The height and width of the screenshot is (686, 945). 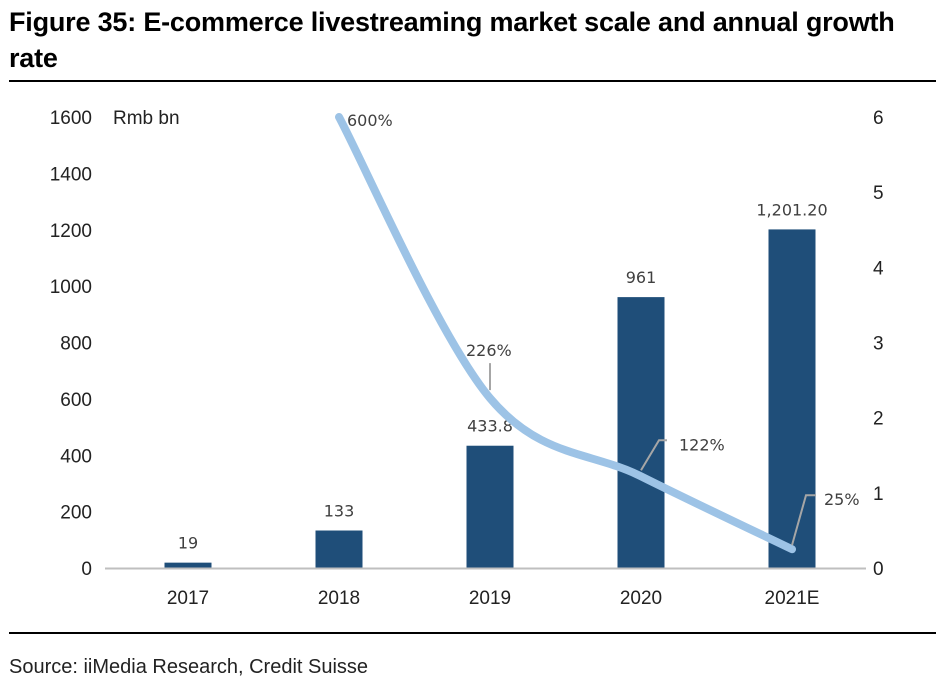 What do you see at coordinates (189, 667) in the screenshot?
I see `source-note: Source: iiMedia Research, Credit Suisse` at bounding box center [189, 667].